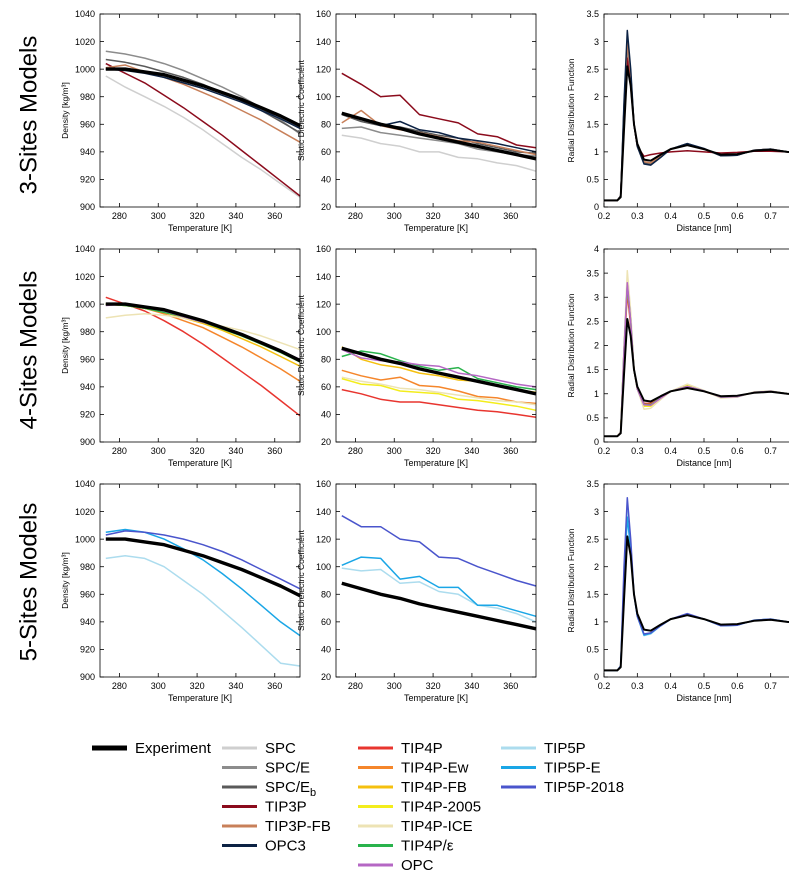  What do you see at coordinates (704, 686) in the screenshot?
I see `x-tick-label: 0.5` at bounding box center [704, 686].